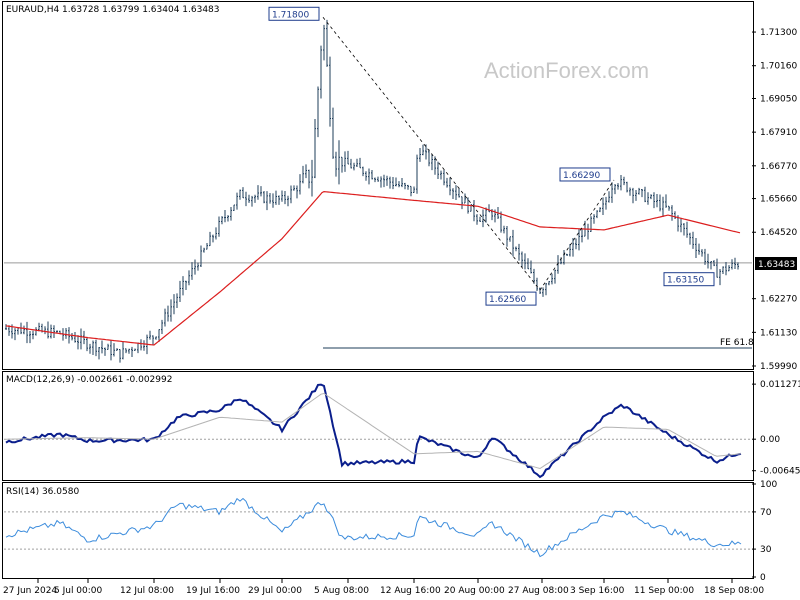 This screenshot has width=800, height=600. I want to click on rsi-line, so click(373, 527).